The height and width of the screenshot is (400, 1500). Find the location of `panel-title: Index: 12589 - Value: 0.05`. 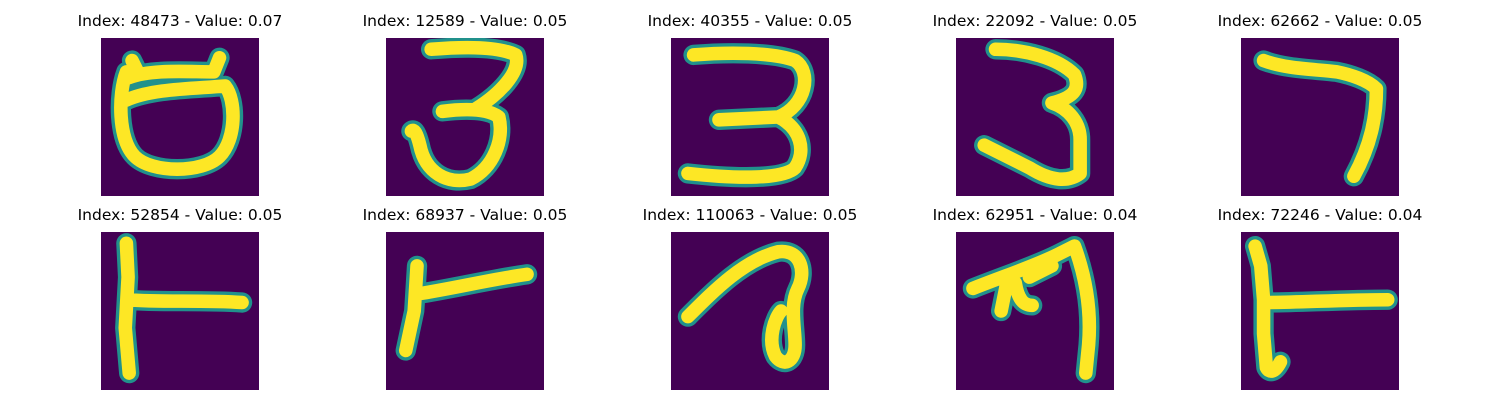

panel-title: Index: 12589 - Value: 0.05 is located at coordinates (465, 21).